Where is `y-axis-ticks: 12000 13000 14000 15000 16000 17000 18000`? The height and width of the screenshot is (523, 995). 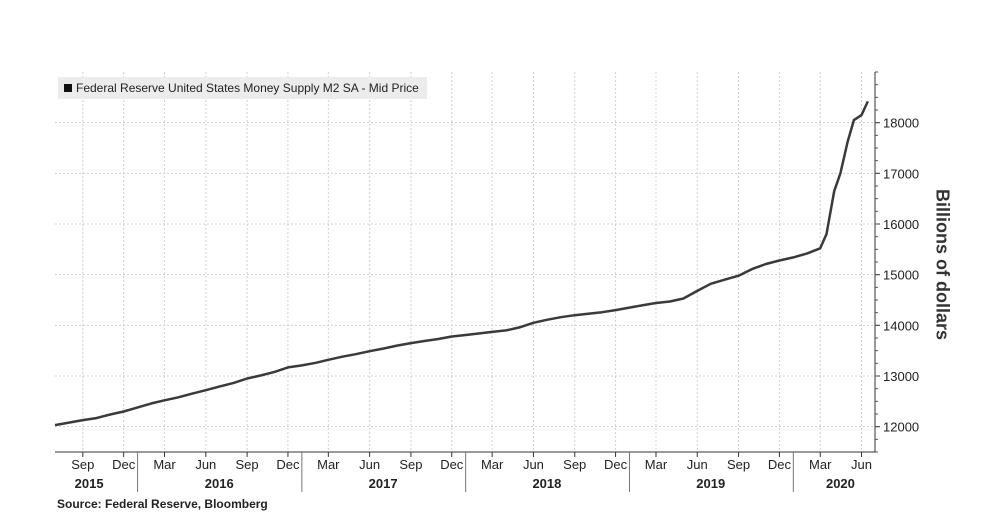
y-axis-ticks: 12000 13000 14000 15000 16000 17000 18000 is located at coordinates (897, 262).